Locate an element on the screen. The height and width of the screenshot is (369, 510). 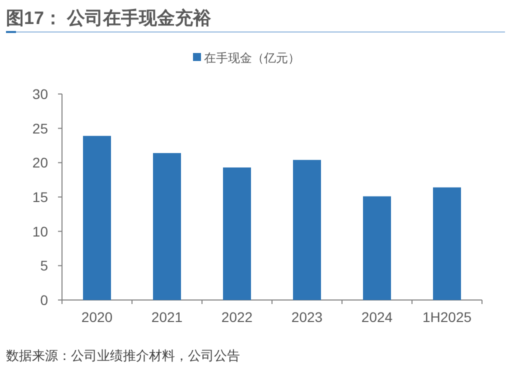
y-tick-label: 30 is located at coordinates (40, 94).